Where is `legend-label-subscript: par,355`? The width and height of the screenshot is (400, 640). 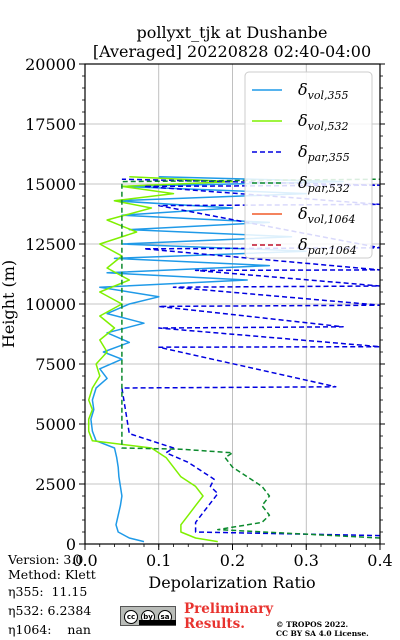
legend-label-subscript: par,355 is located at coordinates (329, 157).